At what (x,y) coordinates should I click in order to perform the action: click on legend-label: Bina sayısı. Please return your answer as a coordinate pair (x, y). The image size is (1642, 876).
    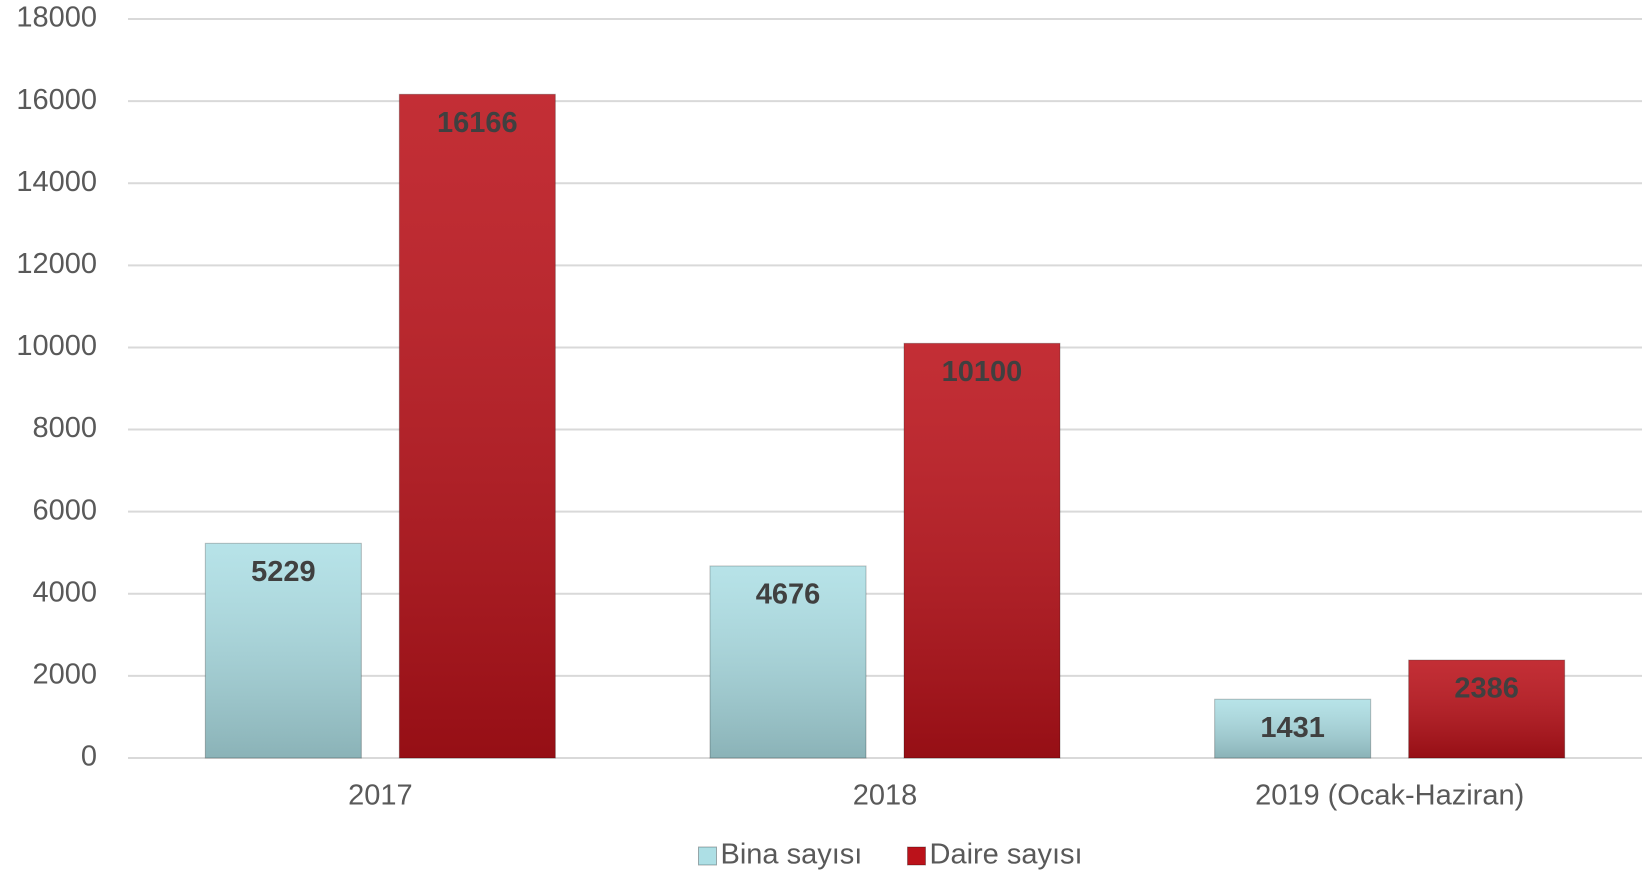
    Looking at the image, I should click on (792, 855).